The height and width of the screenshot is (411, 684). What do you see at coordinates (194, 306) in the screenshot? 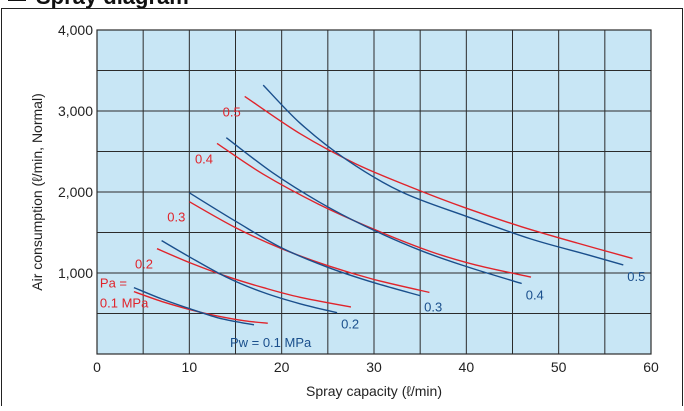
I see `curve-pw-0.1` at bounding box center [194, 306].